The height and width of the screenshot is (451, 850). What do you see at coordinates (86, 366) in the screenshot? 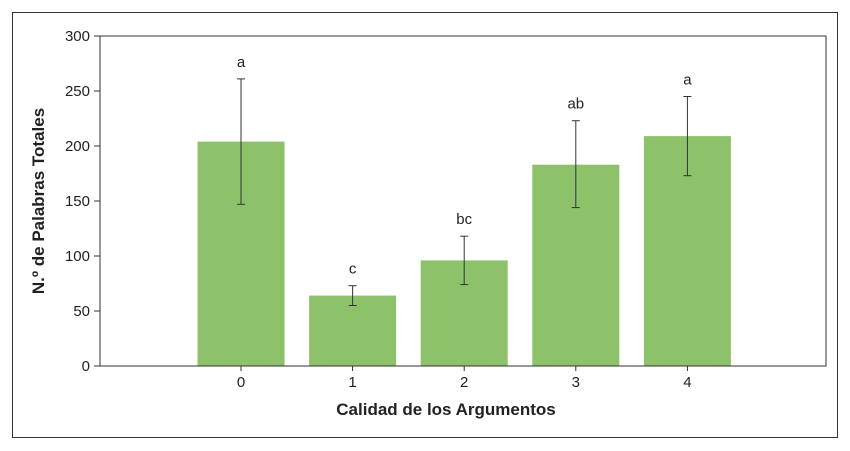
I see `y-tick-label: 0` at bounding box center [86, 366].